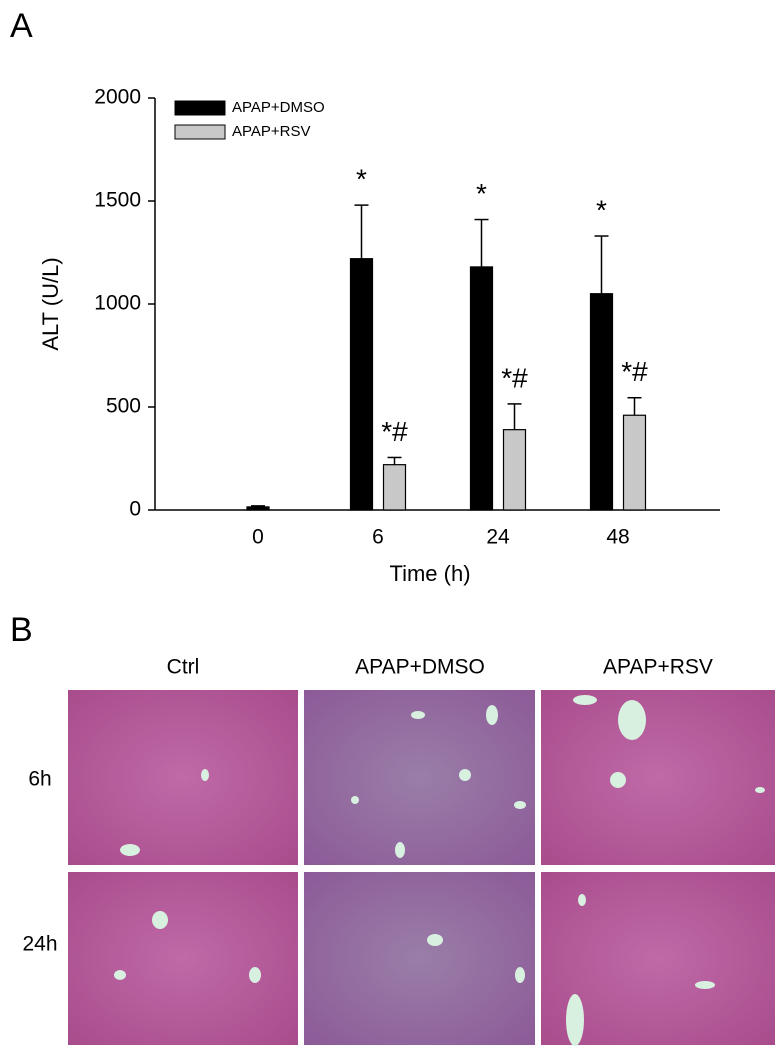 This screenshot has height=1050, width=778. What do you see at coordinates (21, 26) in the screenshot?
I see `panel-label: A` at bounding box center [21, 26].